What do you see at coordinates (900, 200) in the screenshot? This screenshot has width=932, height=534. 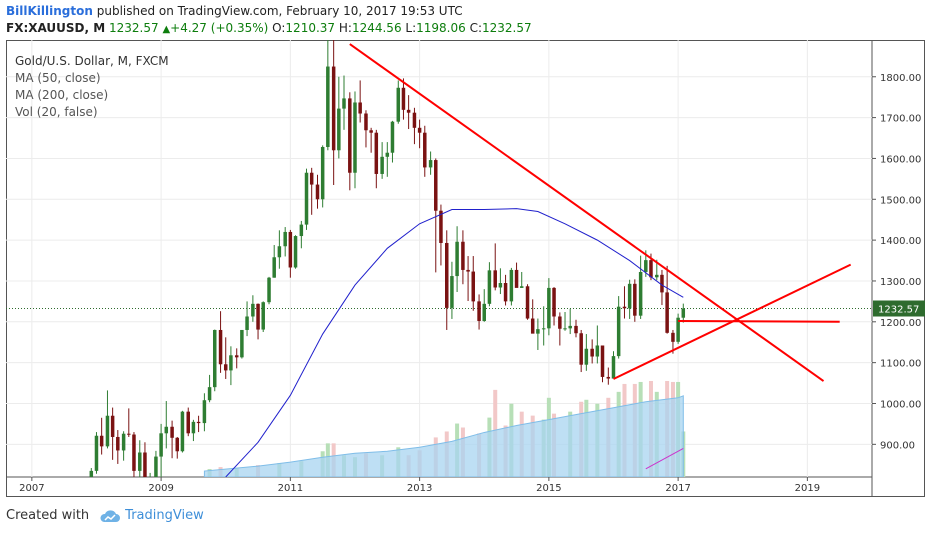 I see `y-tick-label: 1500.00` at bounding box center [900, 200].